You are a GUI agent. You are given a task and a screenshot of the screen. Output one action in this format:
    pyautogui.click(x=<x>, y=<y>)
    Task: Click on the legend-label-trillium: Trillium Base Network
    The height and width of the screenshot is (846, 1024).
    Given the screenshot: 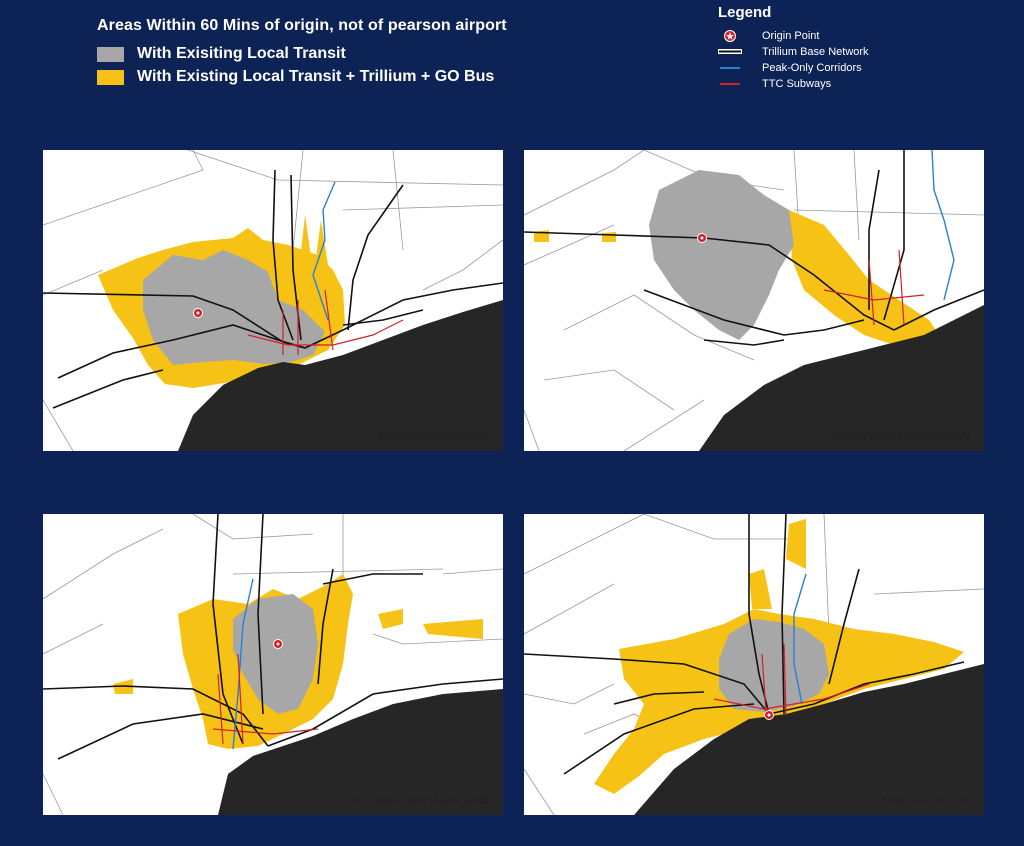 What is the action you would take?
    pyautogui.click(x=815, y=52)
    